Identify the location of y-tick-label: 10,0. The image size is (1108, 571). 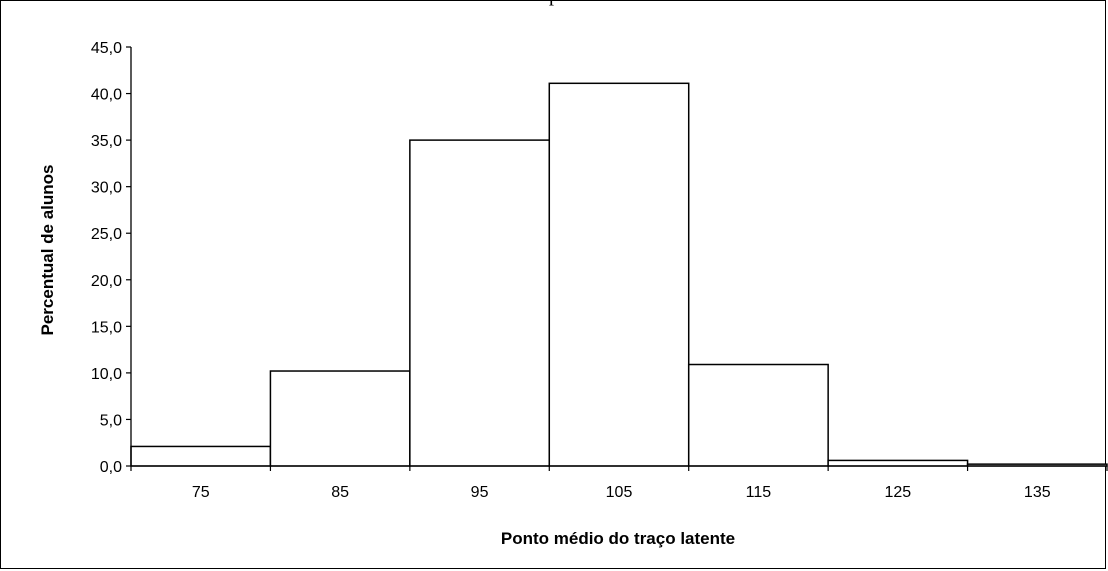
(106, 374).